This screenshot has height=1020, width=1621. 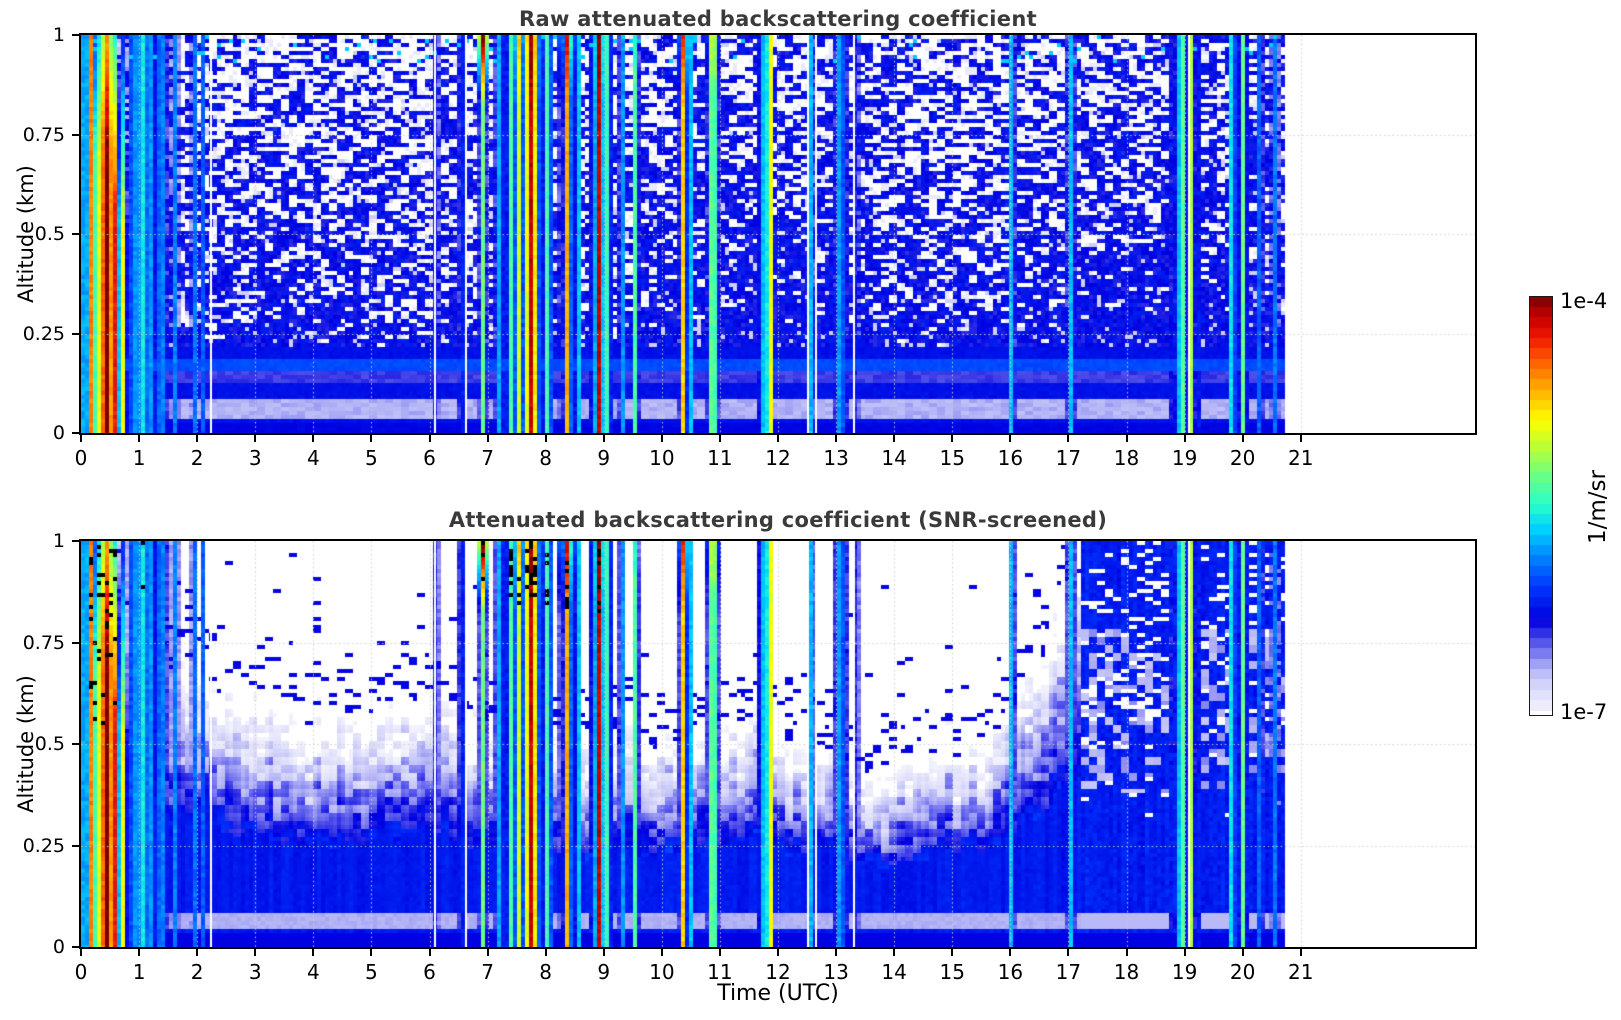 What do you see at coordinates (255, 972) in the screenshot?
I see `x-tick-label: 3` at bounding box center [255, 972].